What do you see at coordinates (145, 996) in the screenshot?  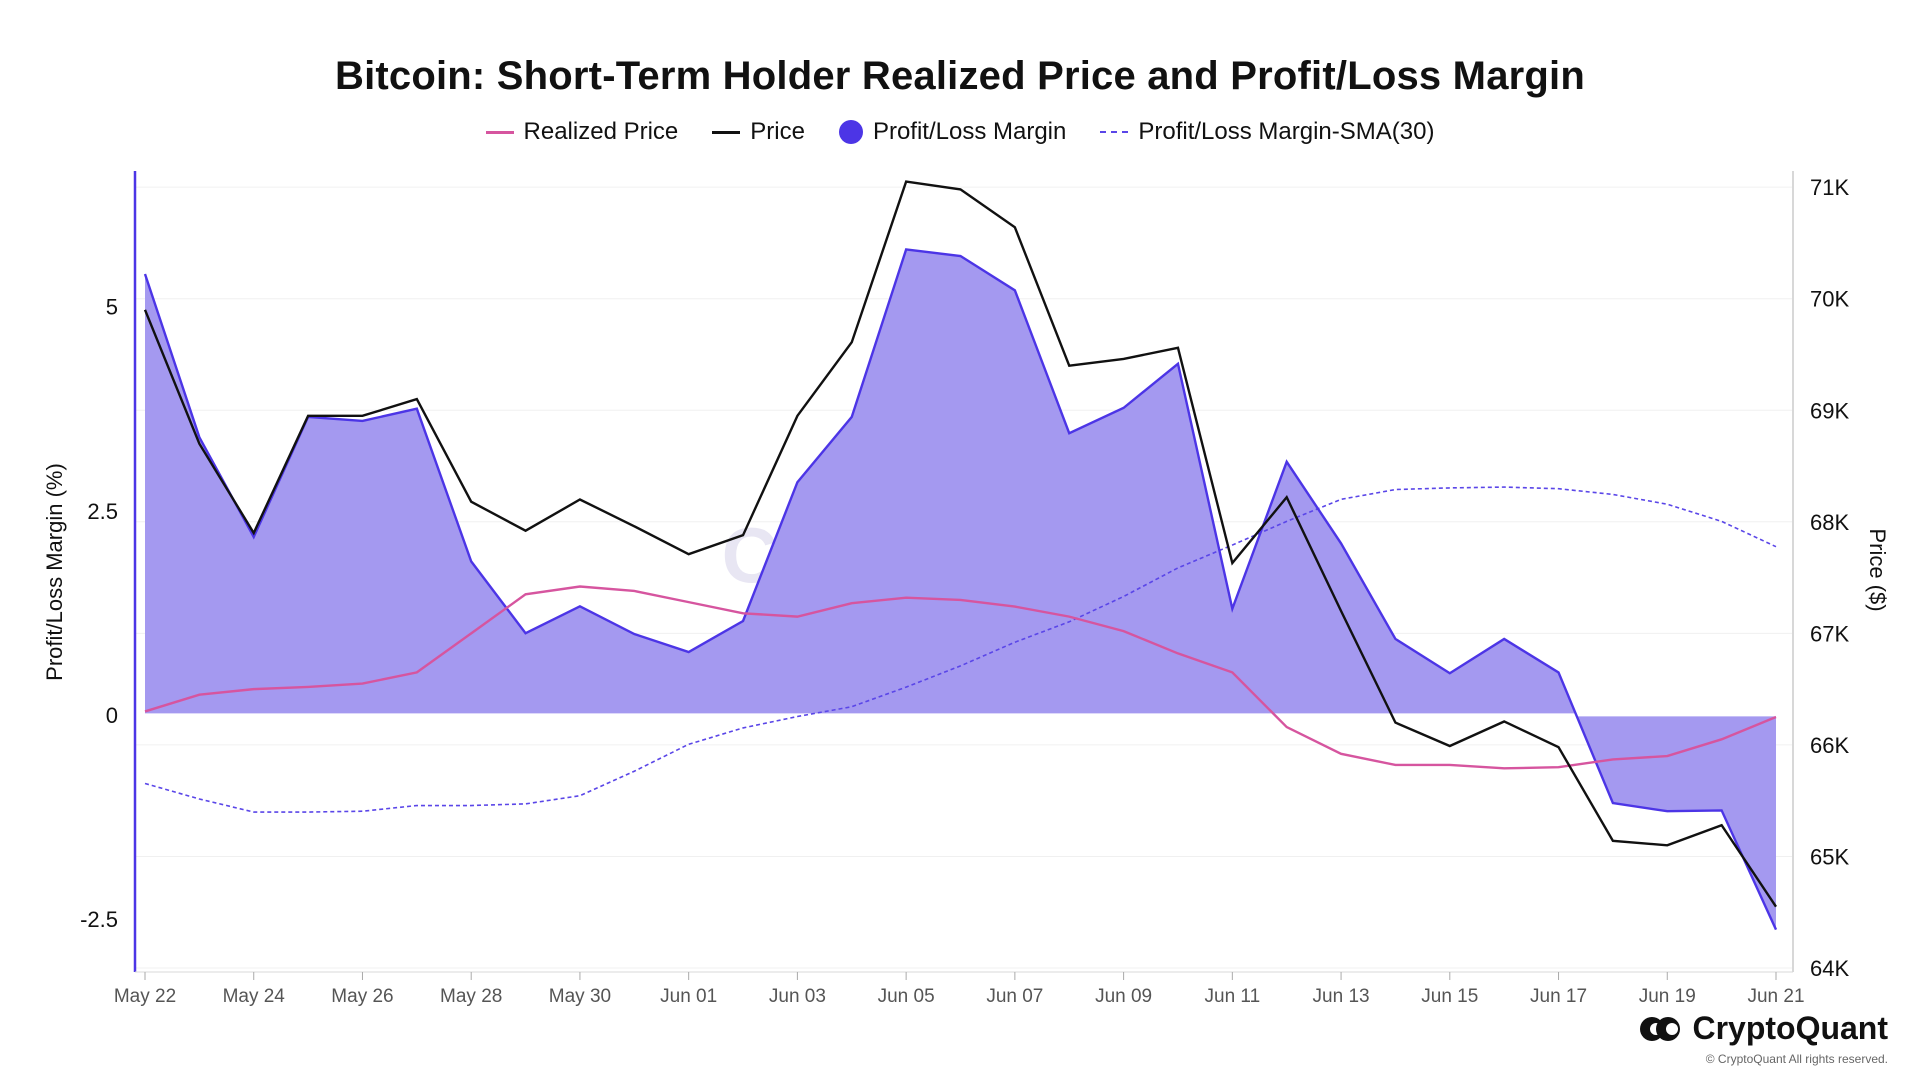 I see `x-tick-label: May 22` at bounding box center [145, 996].